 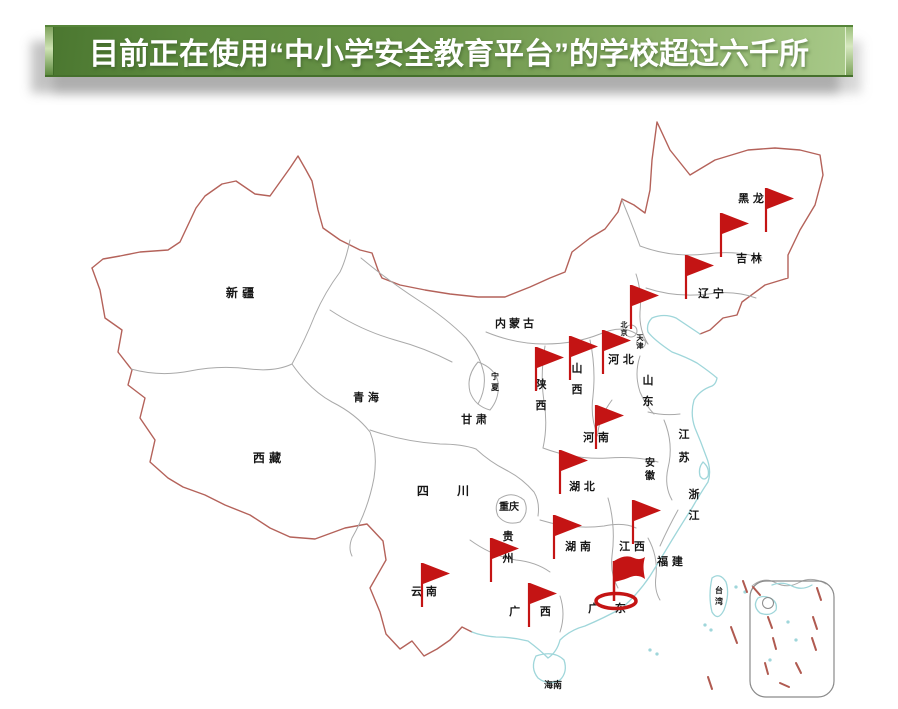 What do you see at coordinates (749, 258) in the screenshot?
I see `province-label: 吉 林` at bounding box center [749, 258].